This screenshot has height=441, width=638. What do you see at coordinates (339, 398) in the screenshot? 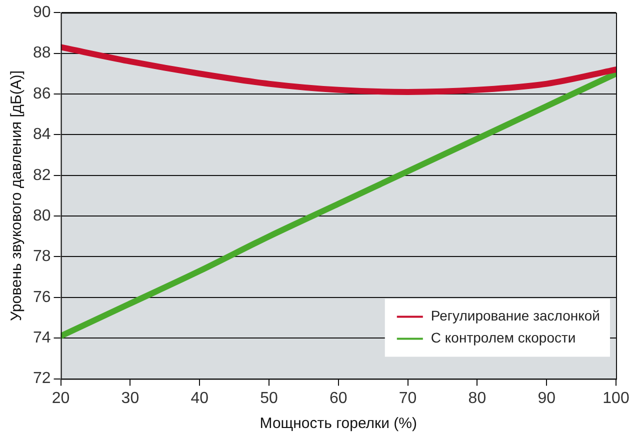
I see `x-tick-label: 60` at bounding box center [339, 398].